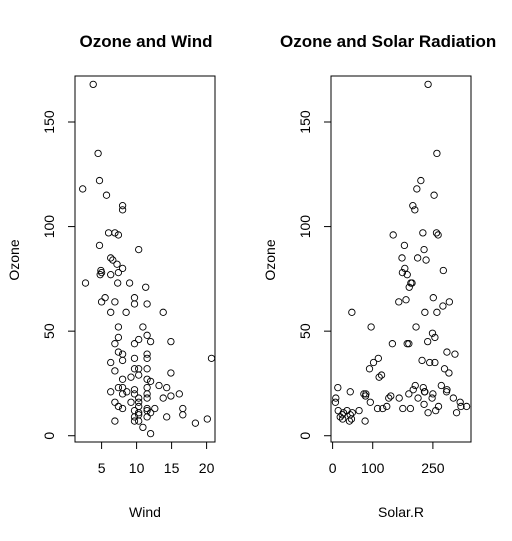 Image resolution: width=512 pixels, height=541 pixels. What do you see at coordinates (305, 331) in the screenshot?
I see `solar-y-tick-label: 50` at bounding box center [305, 331].